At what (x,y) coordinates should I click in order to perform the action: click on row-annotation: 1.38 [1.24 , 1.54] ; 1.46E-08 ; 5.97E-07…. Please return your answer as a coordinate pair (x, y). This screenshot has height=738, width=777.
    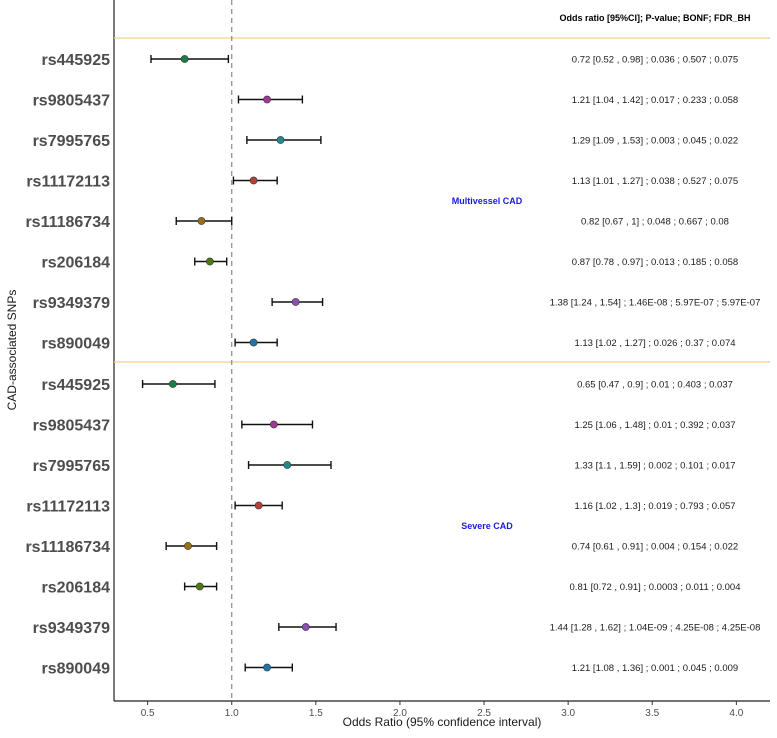
    Looking at the image, I should click on (655, 303).